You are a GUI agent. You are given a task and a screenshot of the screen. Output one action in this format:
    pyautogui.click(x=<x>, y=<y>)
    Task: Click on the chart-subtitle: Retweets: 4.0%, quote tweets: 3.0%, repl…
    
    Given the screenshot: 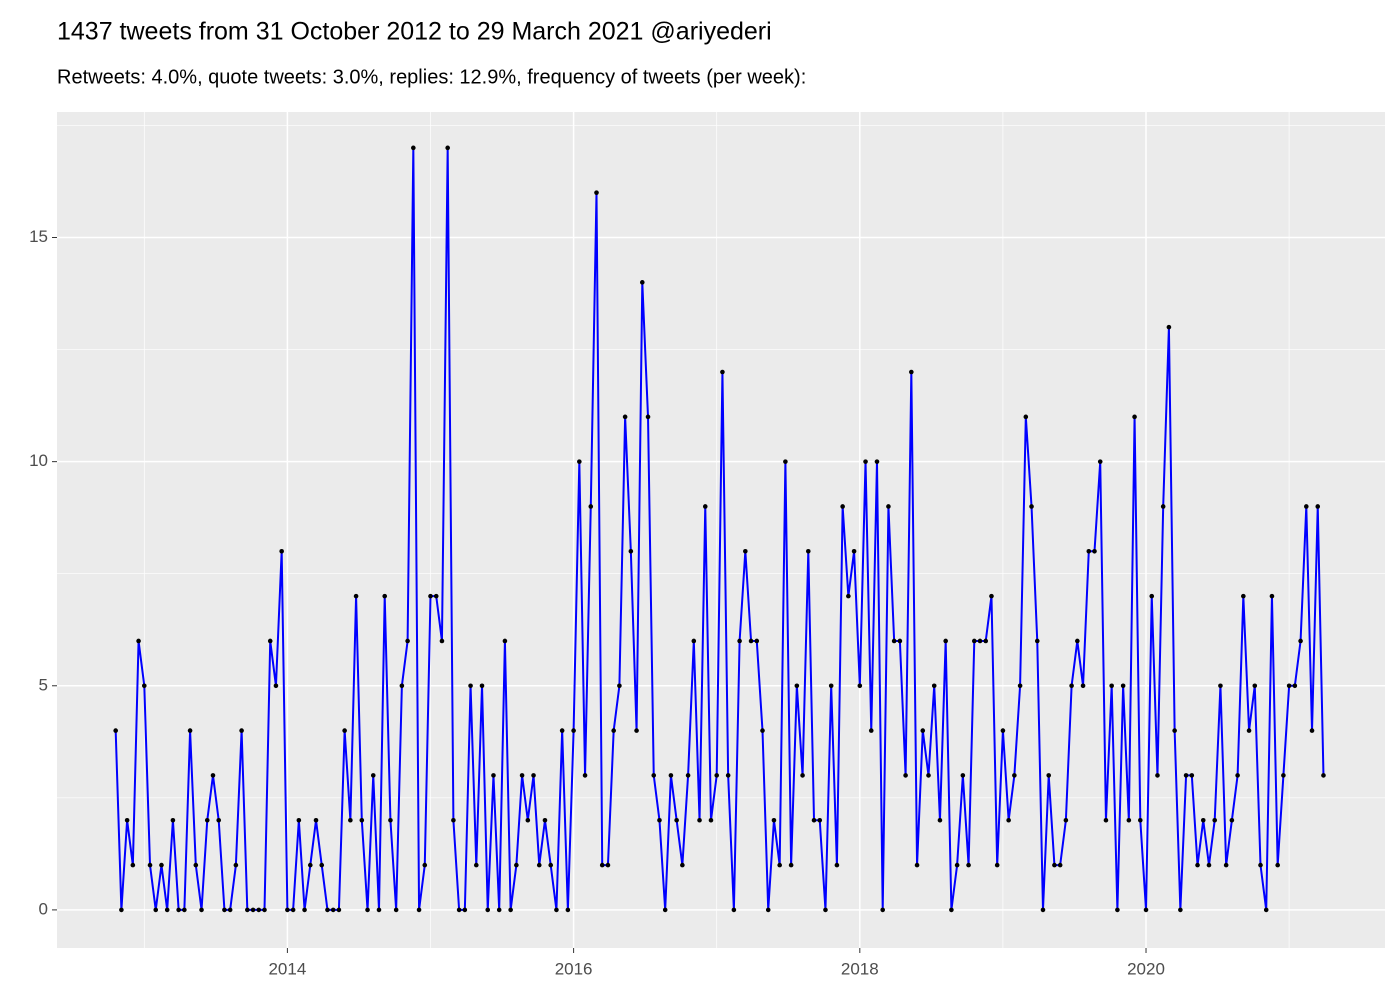 What is the action you would take?
    pyautogui.click(x=431, y=77)
    